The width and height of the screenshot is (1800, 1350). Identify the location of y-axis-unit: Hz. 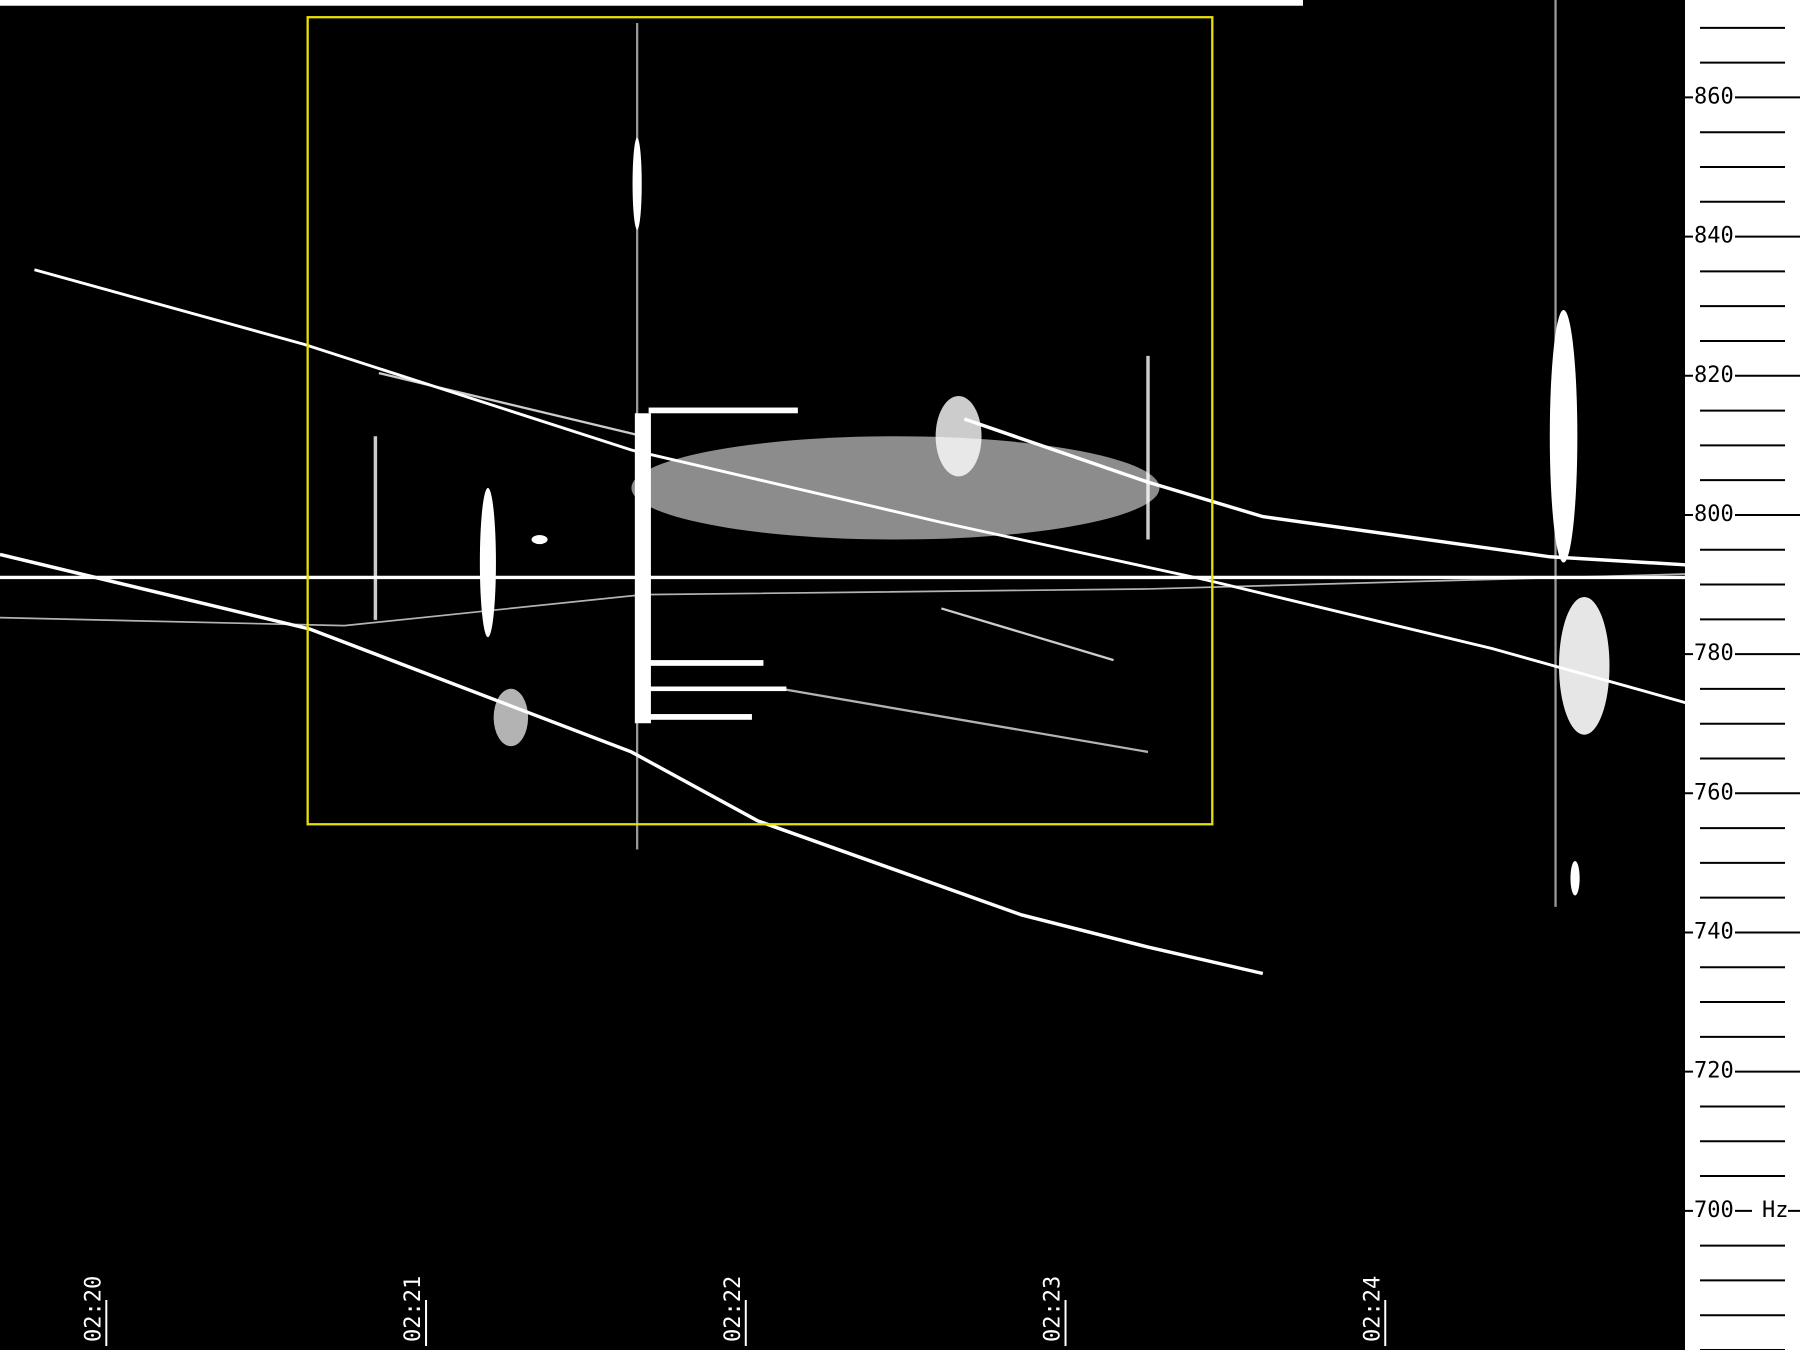
(1775, 1210).